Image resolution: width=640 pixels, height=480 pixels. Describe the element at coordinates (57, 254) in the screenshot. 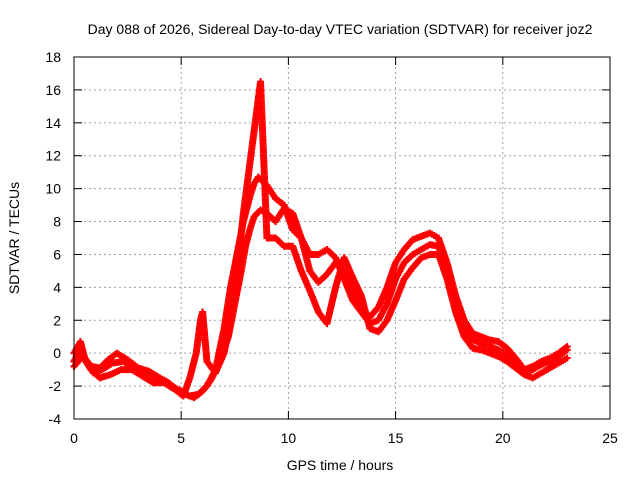

I see `y-tick-label: 6` at that location.